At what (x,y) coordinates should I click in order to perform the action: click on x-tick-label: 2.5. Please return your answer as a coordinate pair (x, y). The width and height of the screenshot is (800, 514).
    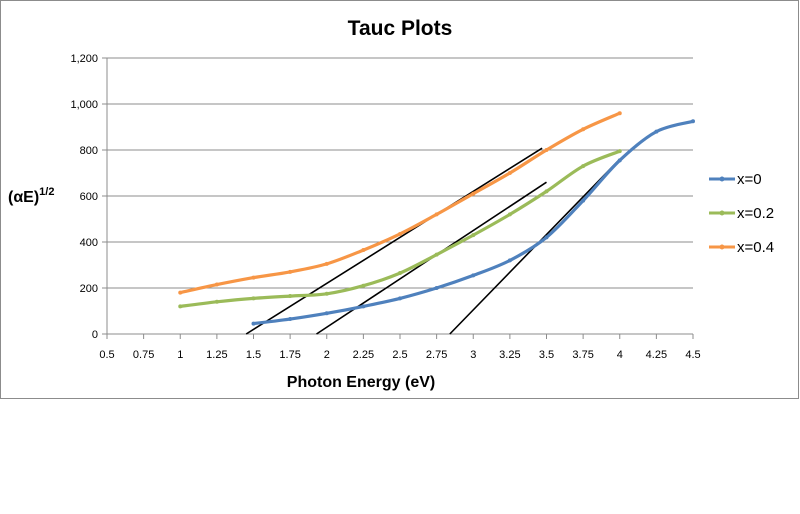
    Looking at the image, I should click on (399, 355).